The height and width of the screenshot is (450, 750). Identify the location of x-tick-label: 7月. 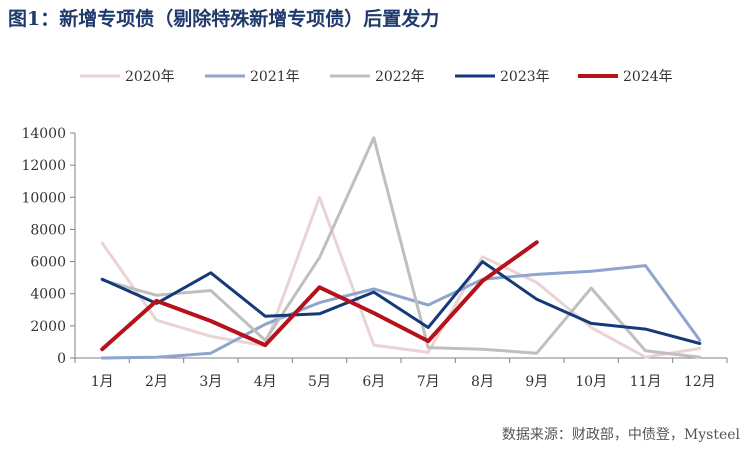
(428, 382).